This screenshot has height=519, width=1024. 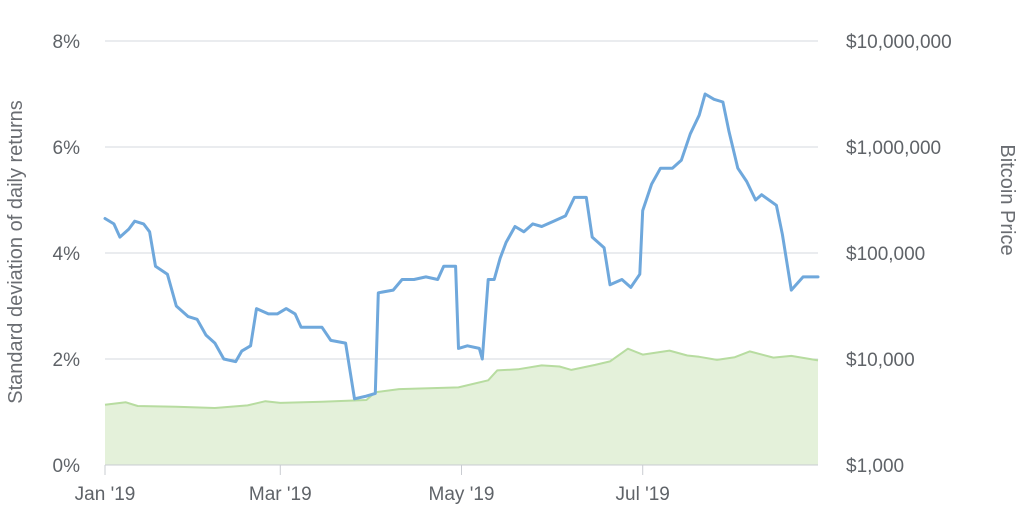 What do you see at coordinates (462, 494) in the screenshot?
I see `x-tick-label: May '19` at bounding box center [462, 494].